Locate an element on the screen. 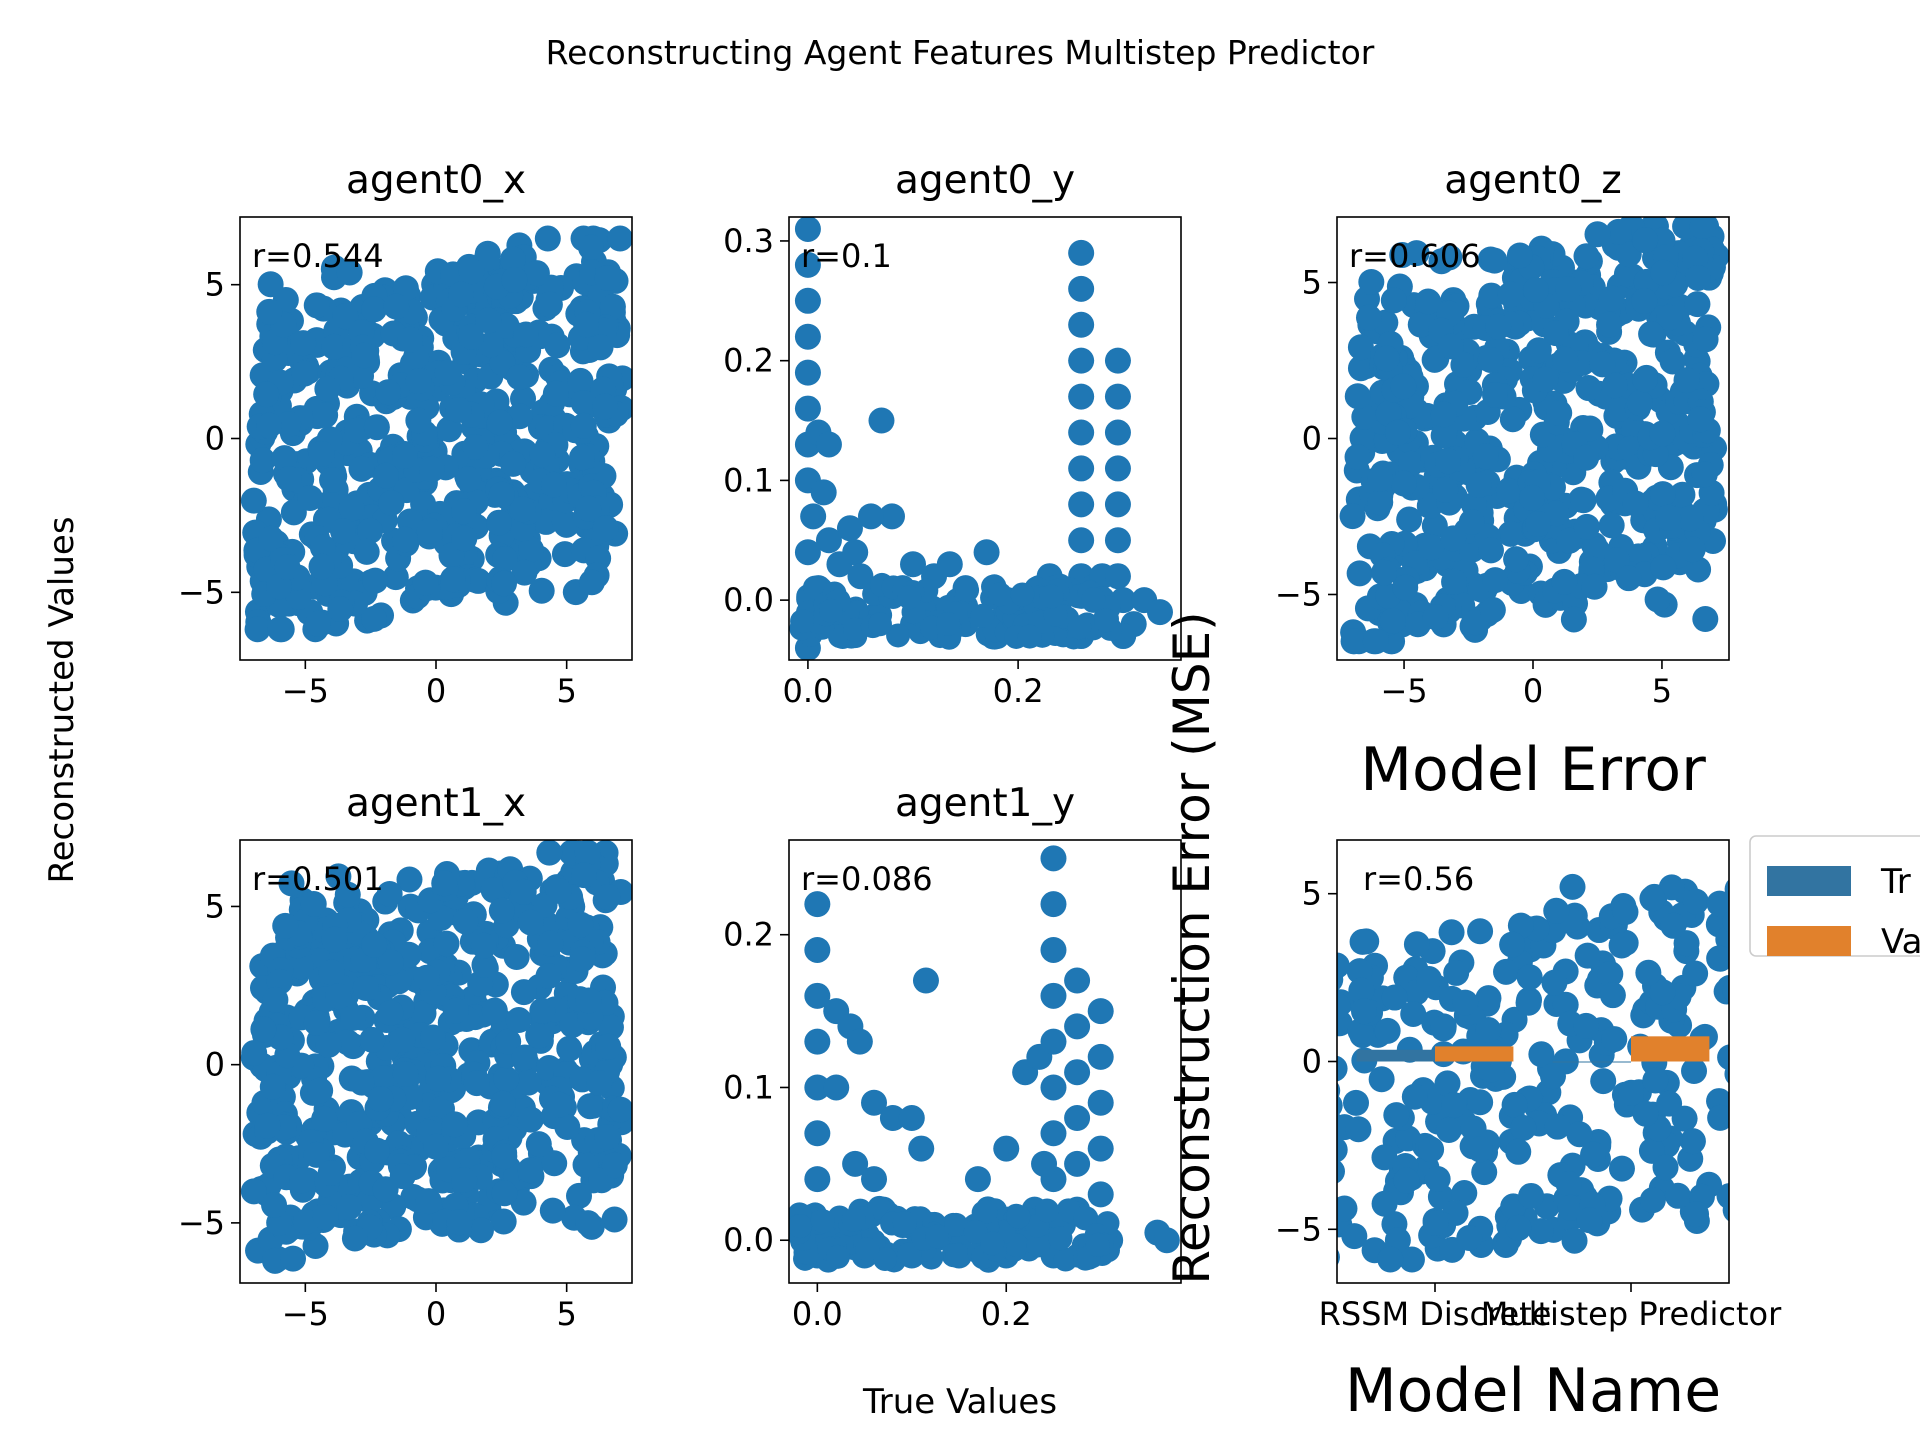  y-tick-label: 5 is located at coordinates (215, 906).